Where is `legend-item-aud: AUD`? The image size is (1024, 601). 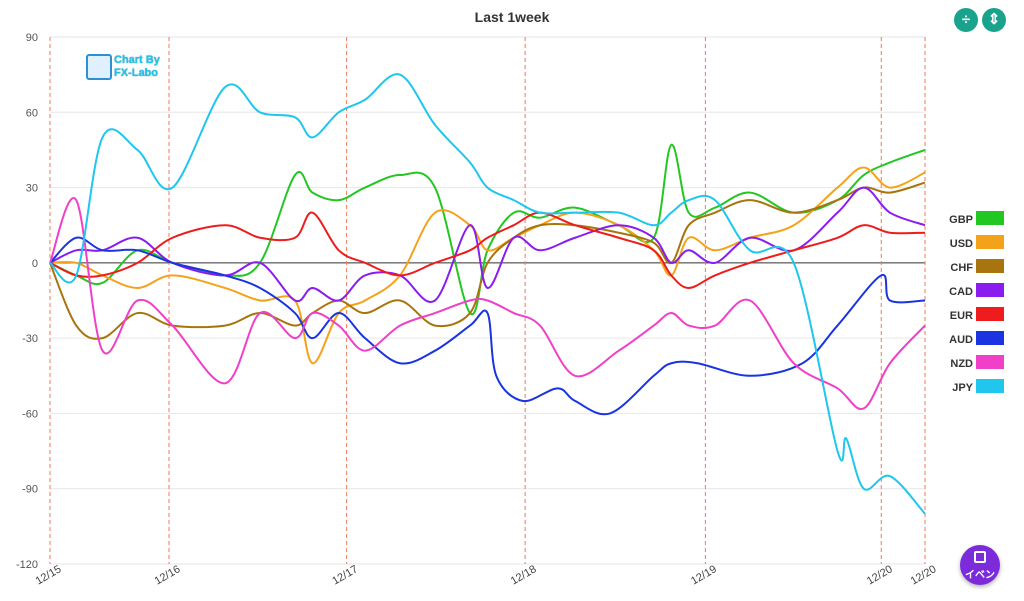
legend-item-aud: AUD is located at coordinates (976, 342).